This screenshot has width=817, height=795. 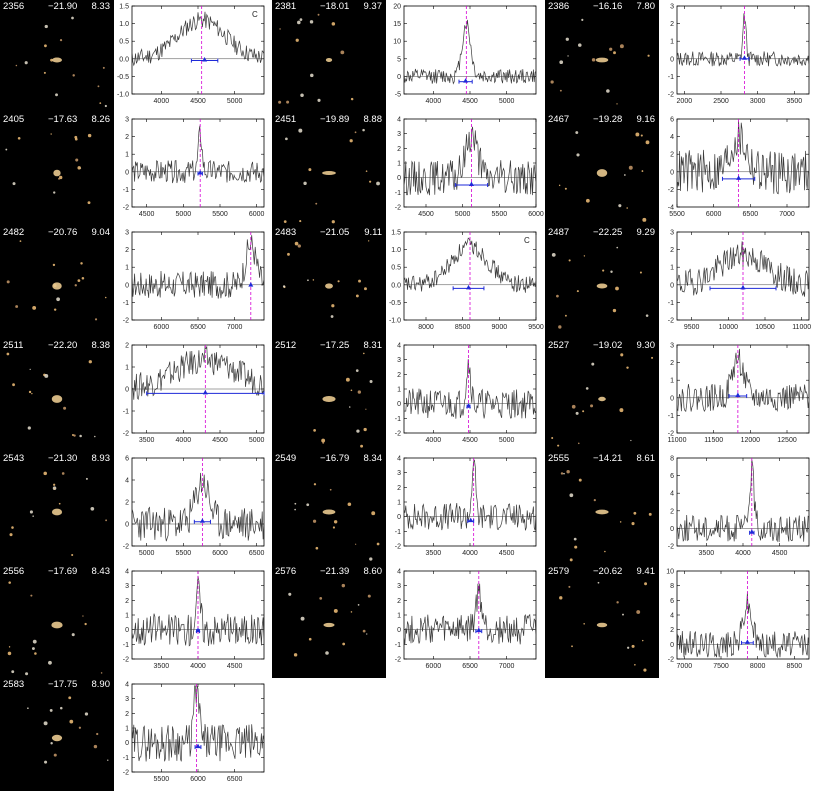 I want to click on spectrum-plot: -4 -2 0 2 4 6 5500 6000 6500 7000, so click(x=738, y=169).